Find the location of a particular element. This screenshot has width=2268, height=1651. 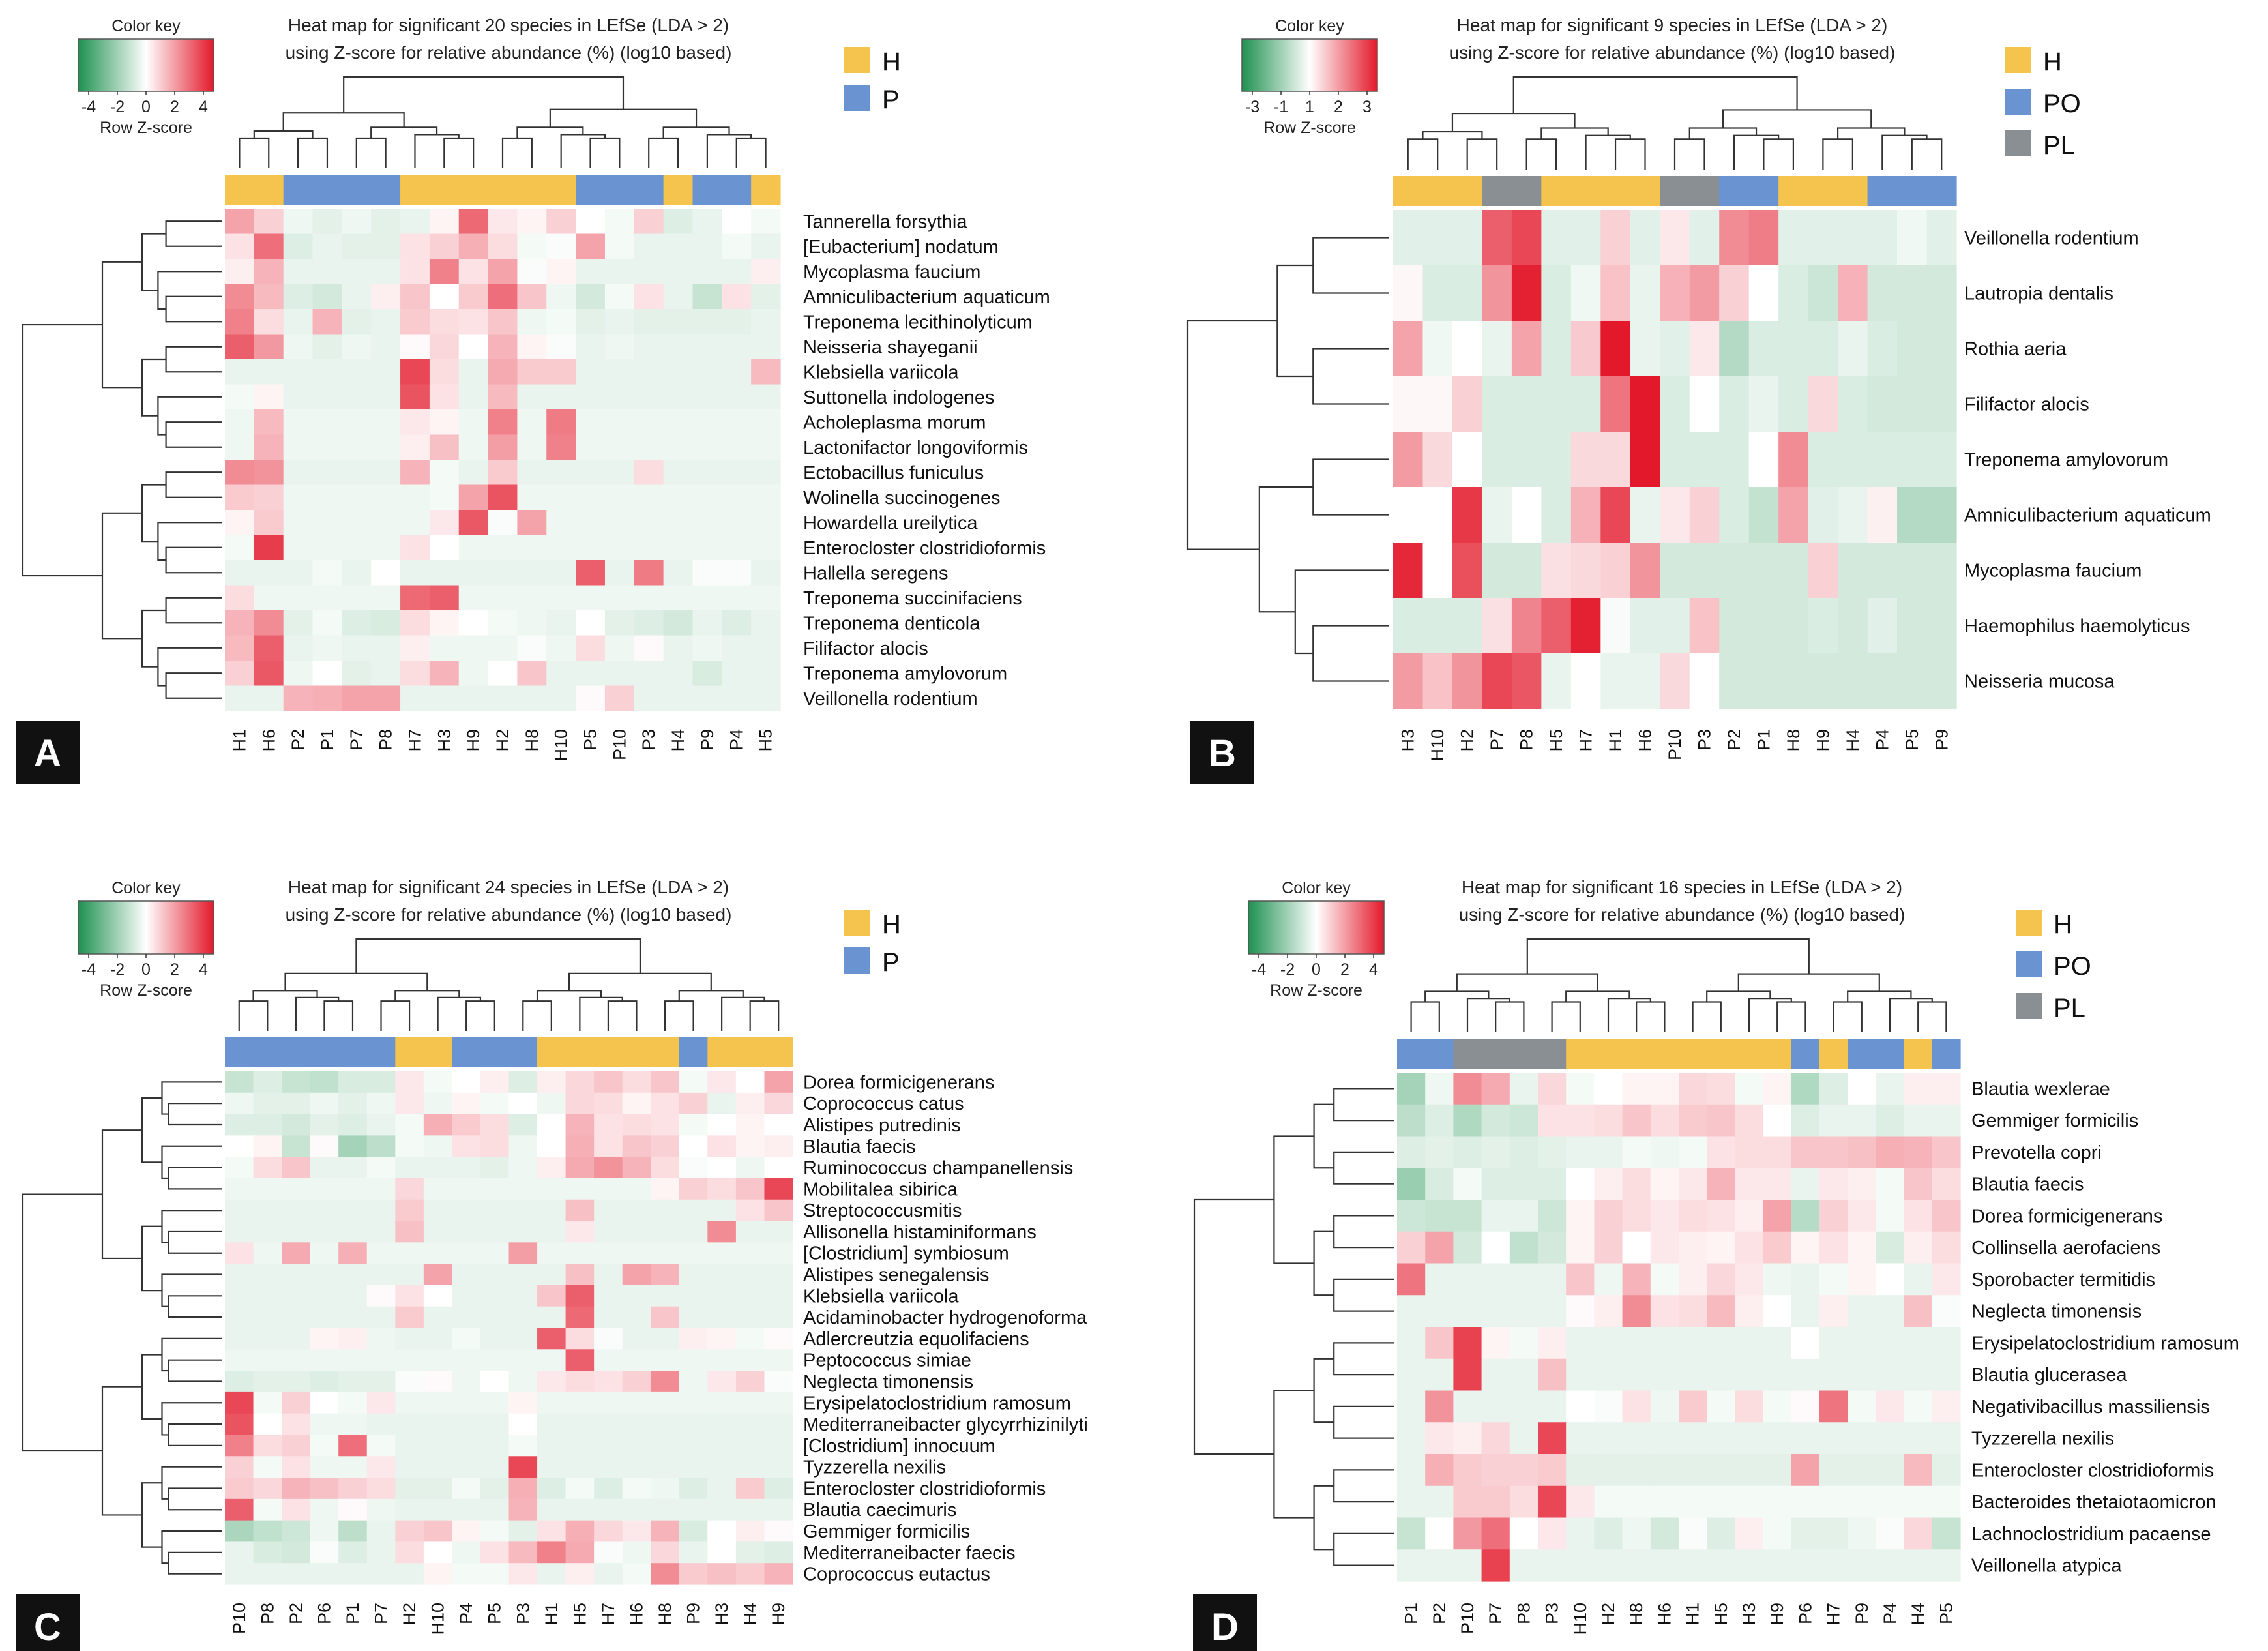

column-label: P10 is located at coordinates (1675, 744).